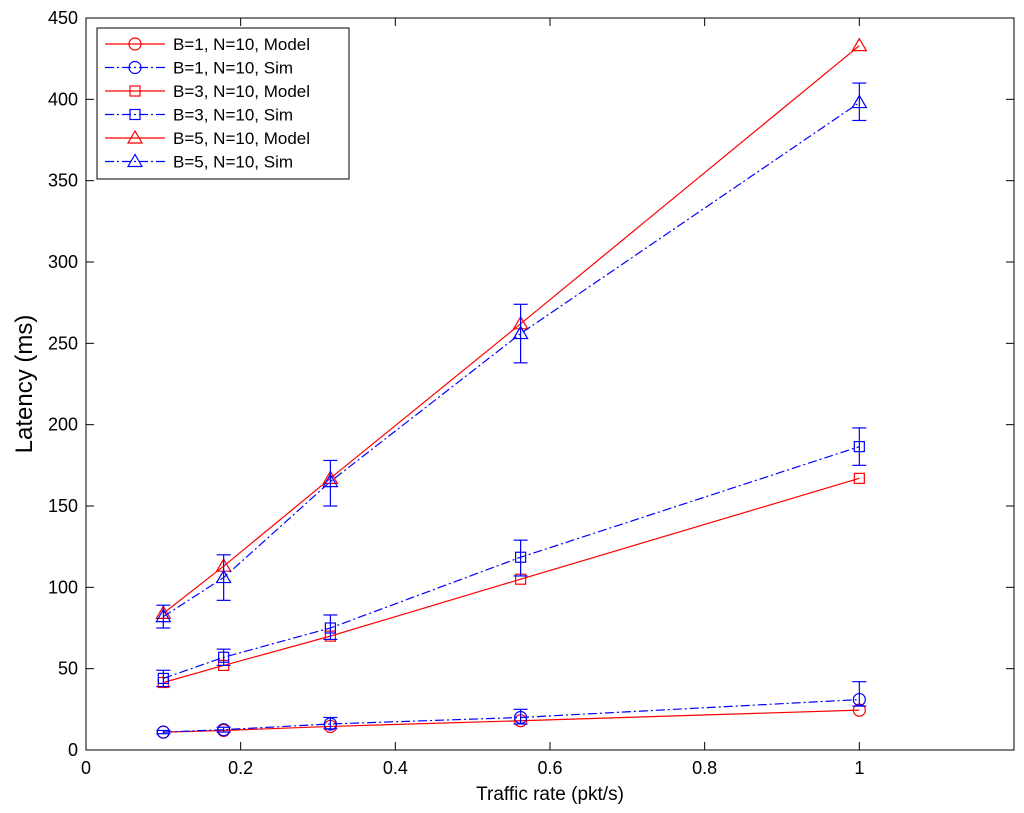 The image size is (1024, 813). I want to click on x-tick-label: 0.8, so click(704, 768).